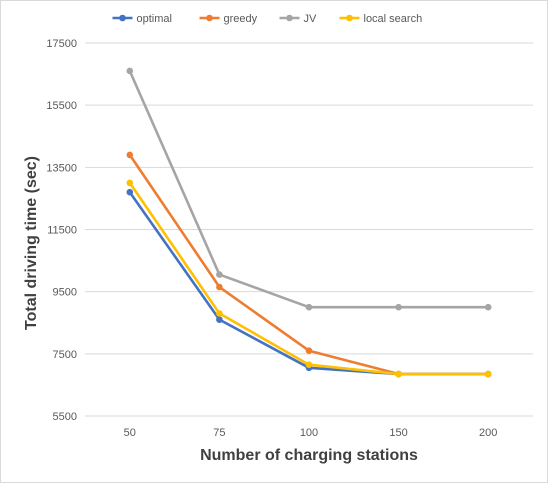  What do you see at coordinates (65, 417) in the screenshot?
I see `y-tick-label: 5500` at bounding box center [65, 417].